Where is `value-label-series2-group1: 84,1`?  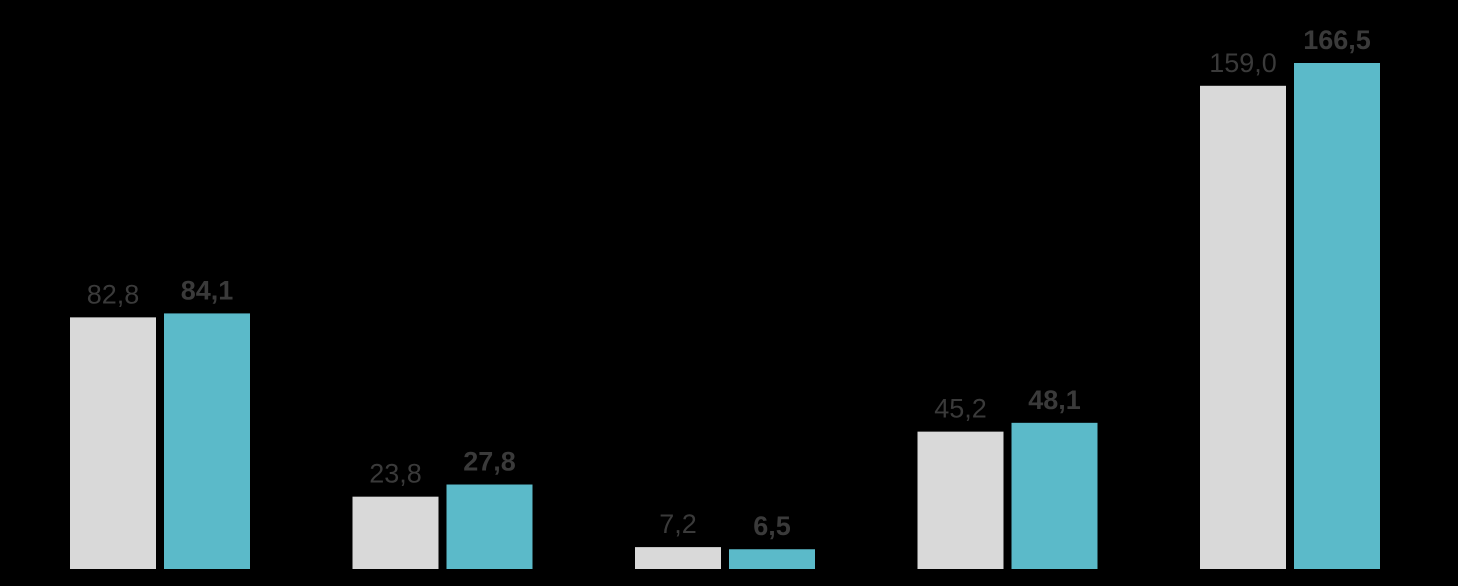
value-label-series2-group1: 84,1 is located at coordinates (207, 290).